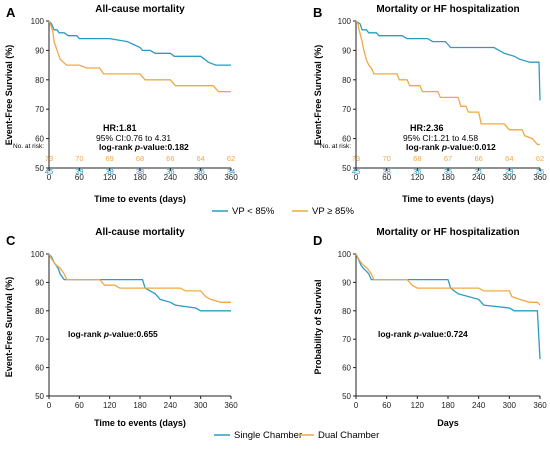 Image resolution: width=550 pixels, height=449 pixels. I want to click on log-rank-p-value: log-rank p-value:0.724, so click(423, 334).